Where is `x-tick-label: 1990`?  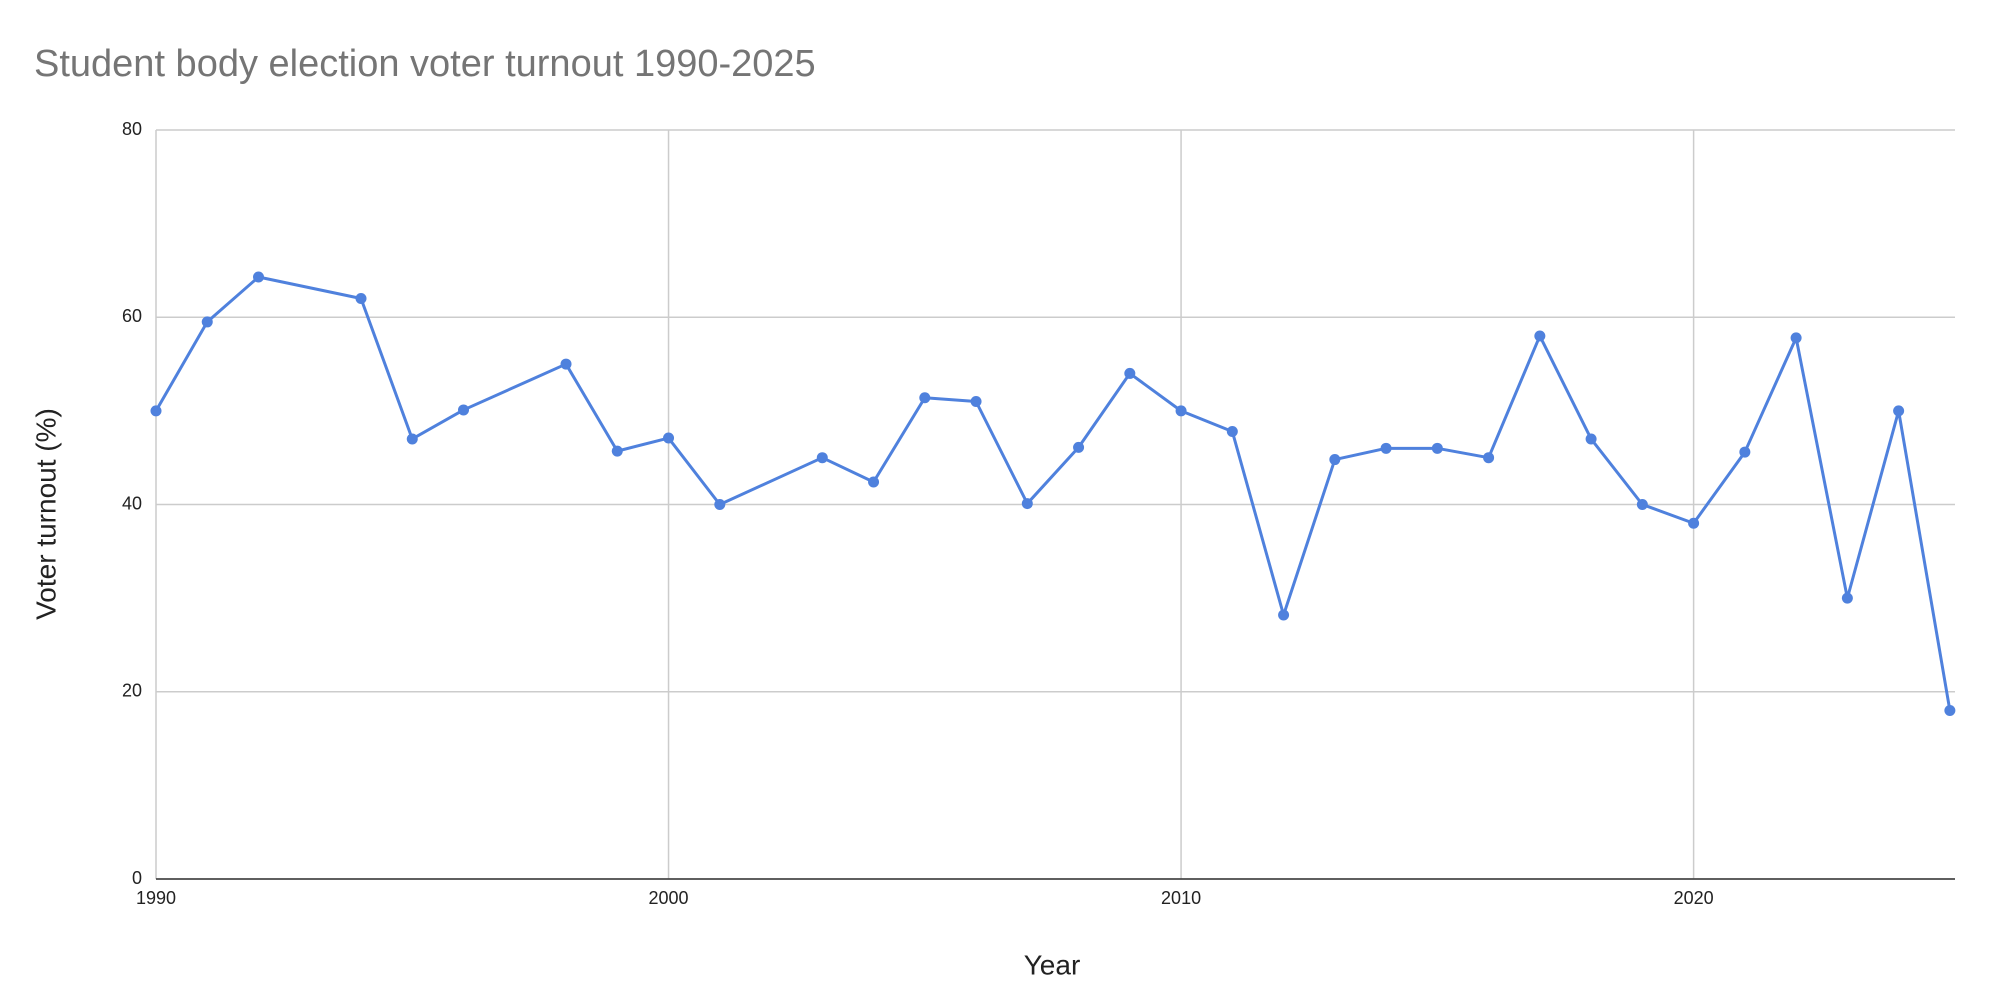
x-tick-label: 1990 is located at coordinates (156, 898).